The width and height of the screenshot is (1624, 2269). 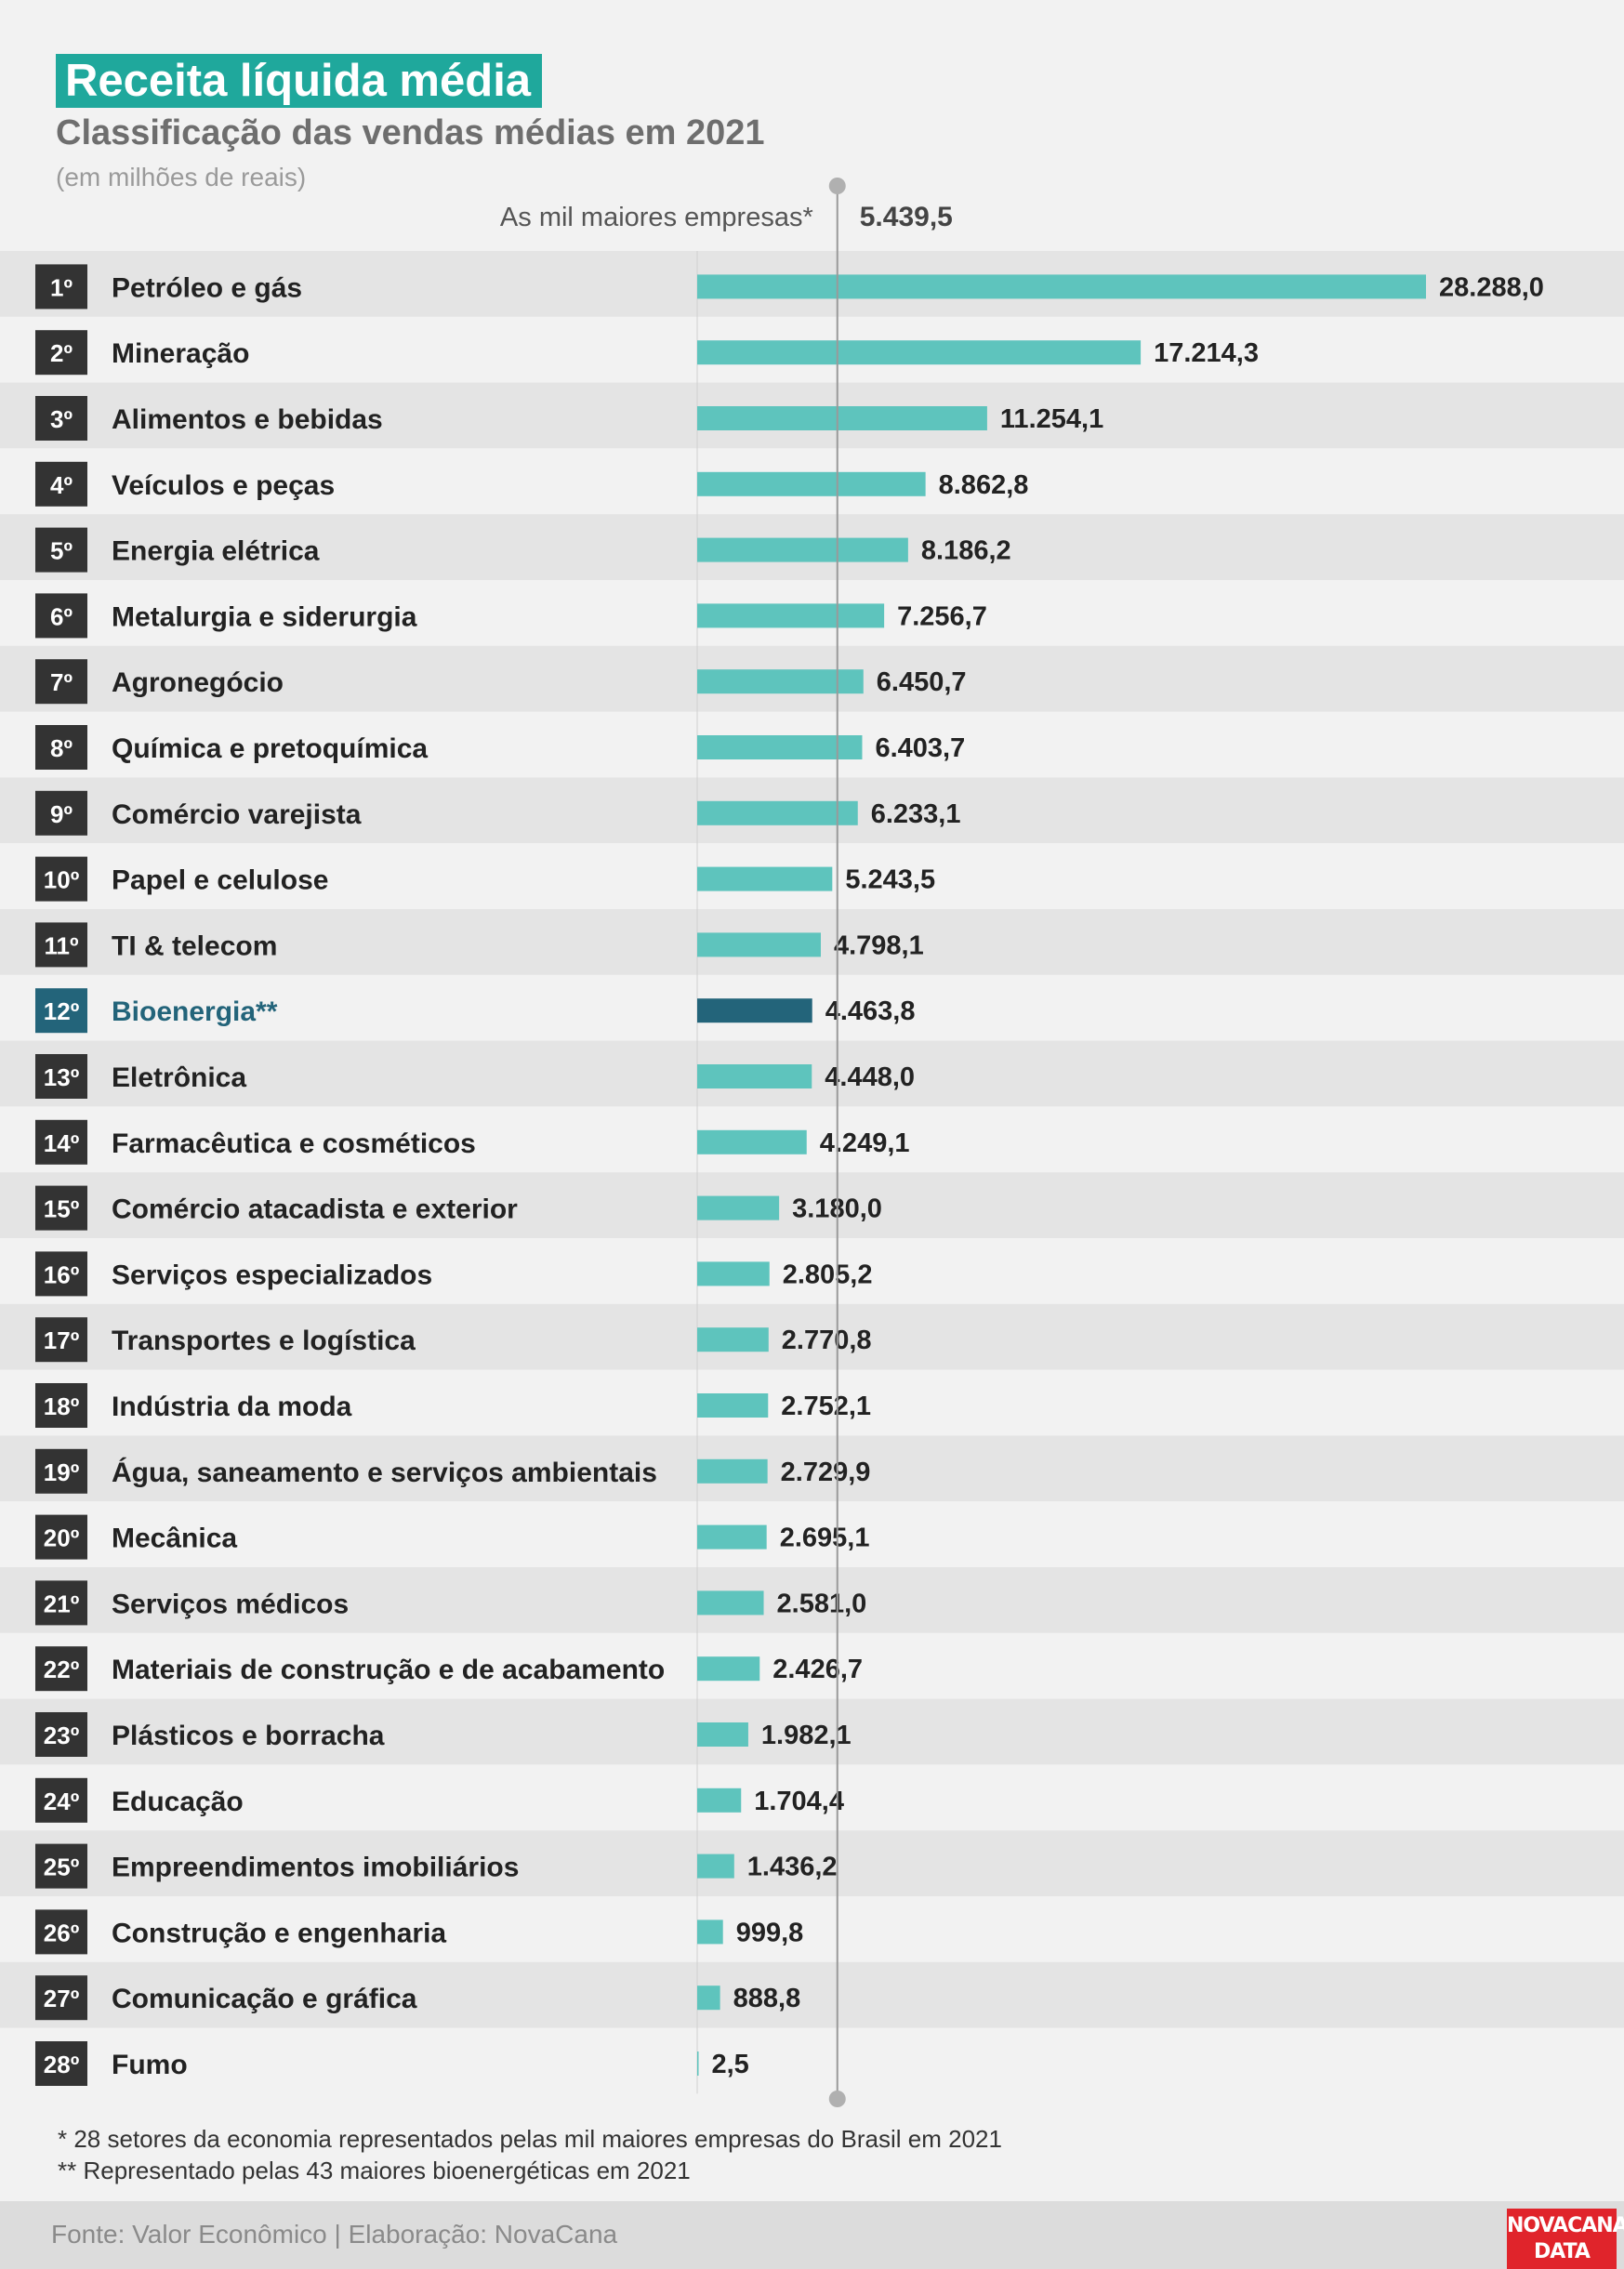 I want to click on novacana-logo: NOVACANA DATA, so click(x=1566, y=2239).